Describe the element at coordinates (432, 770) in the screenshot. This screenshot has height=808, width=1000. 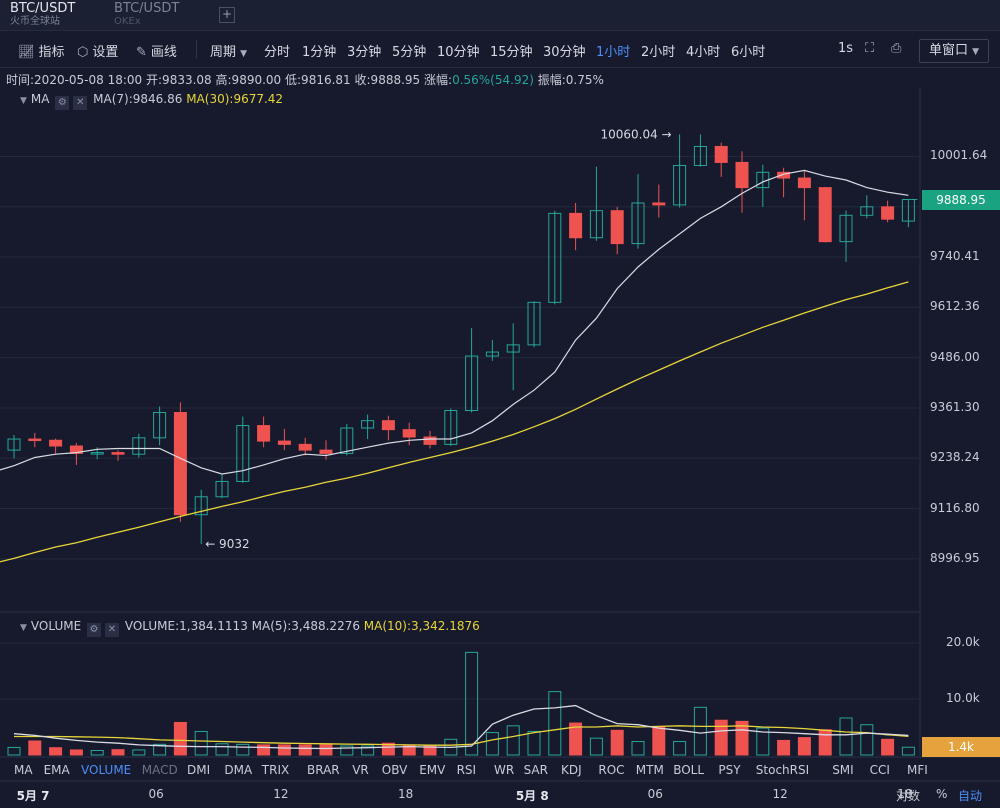
I see `indicator-tab: EMV` at that location.